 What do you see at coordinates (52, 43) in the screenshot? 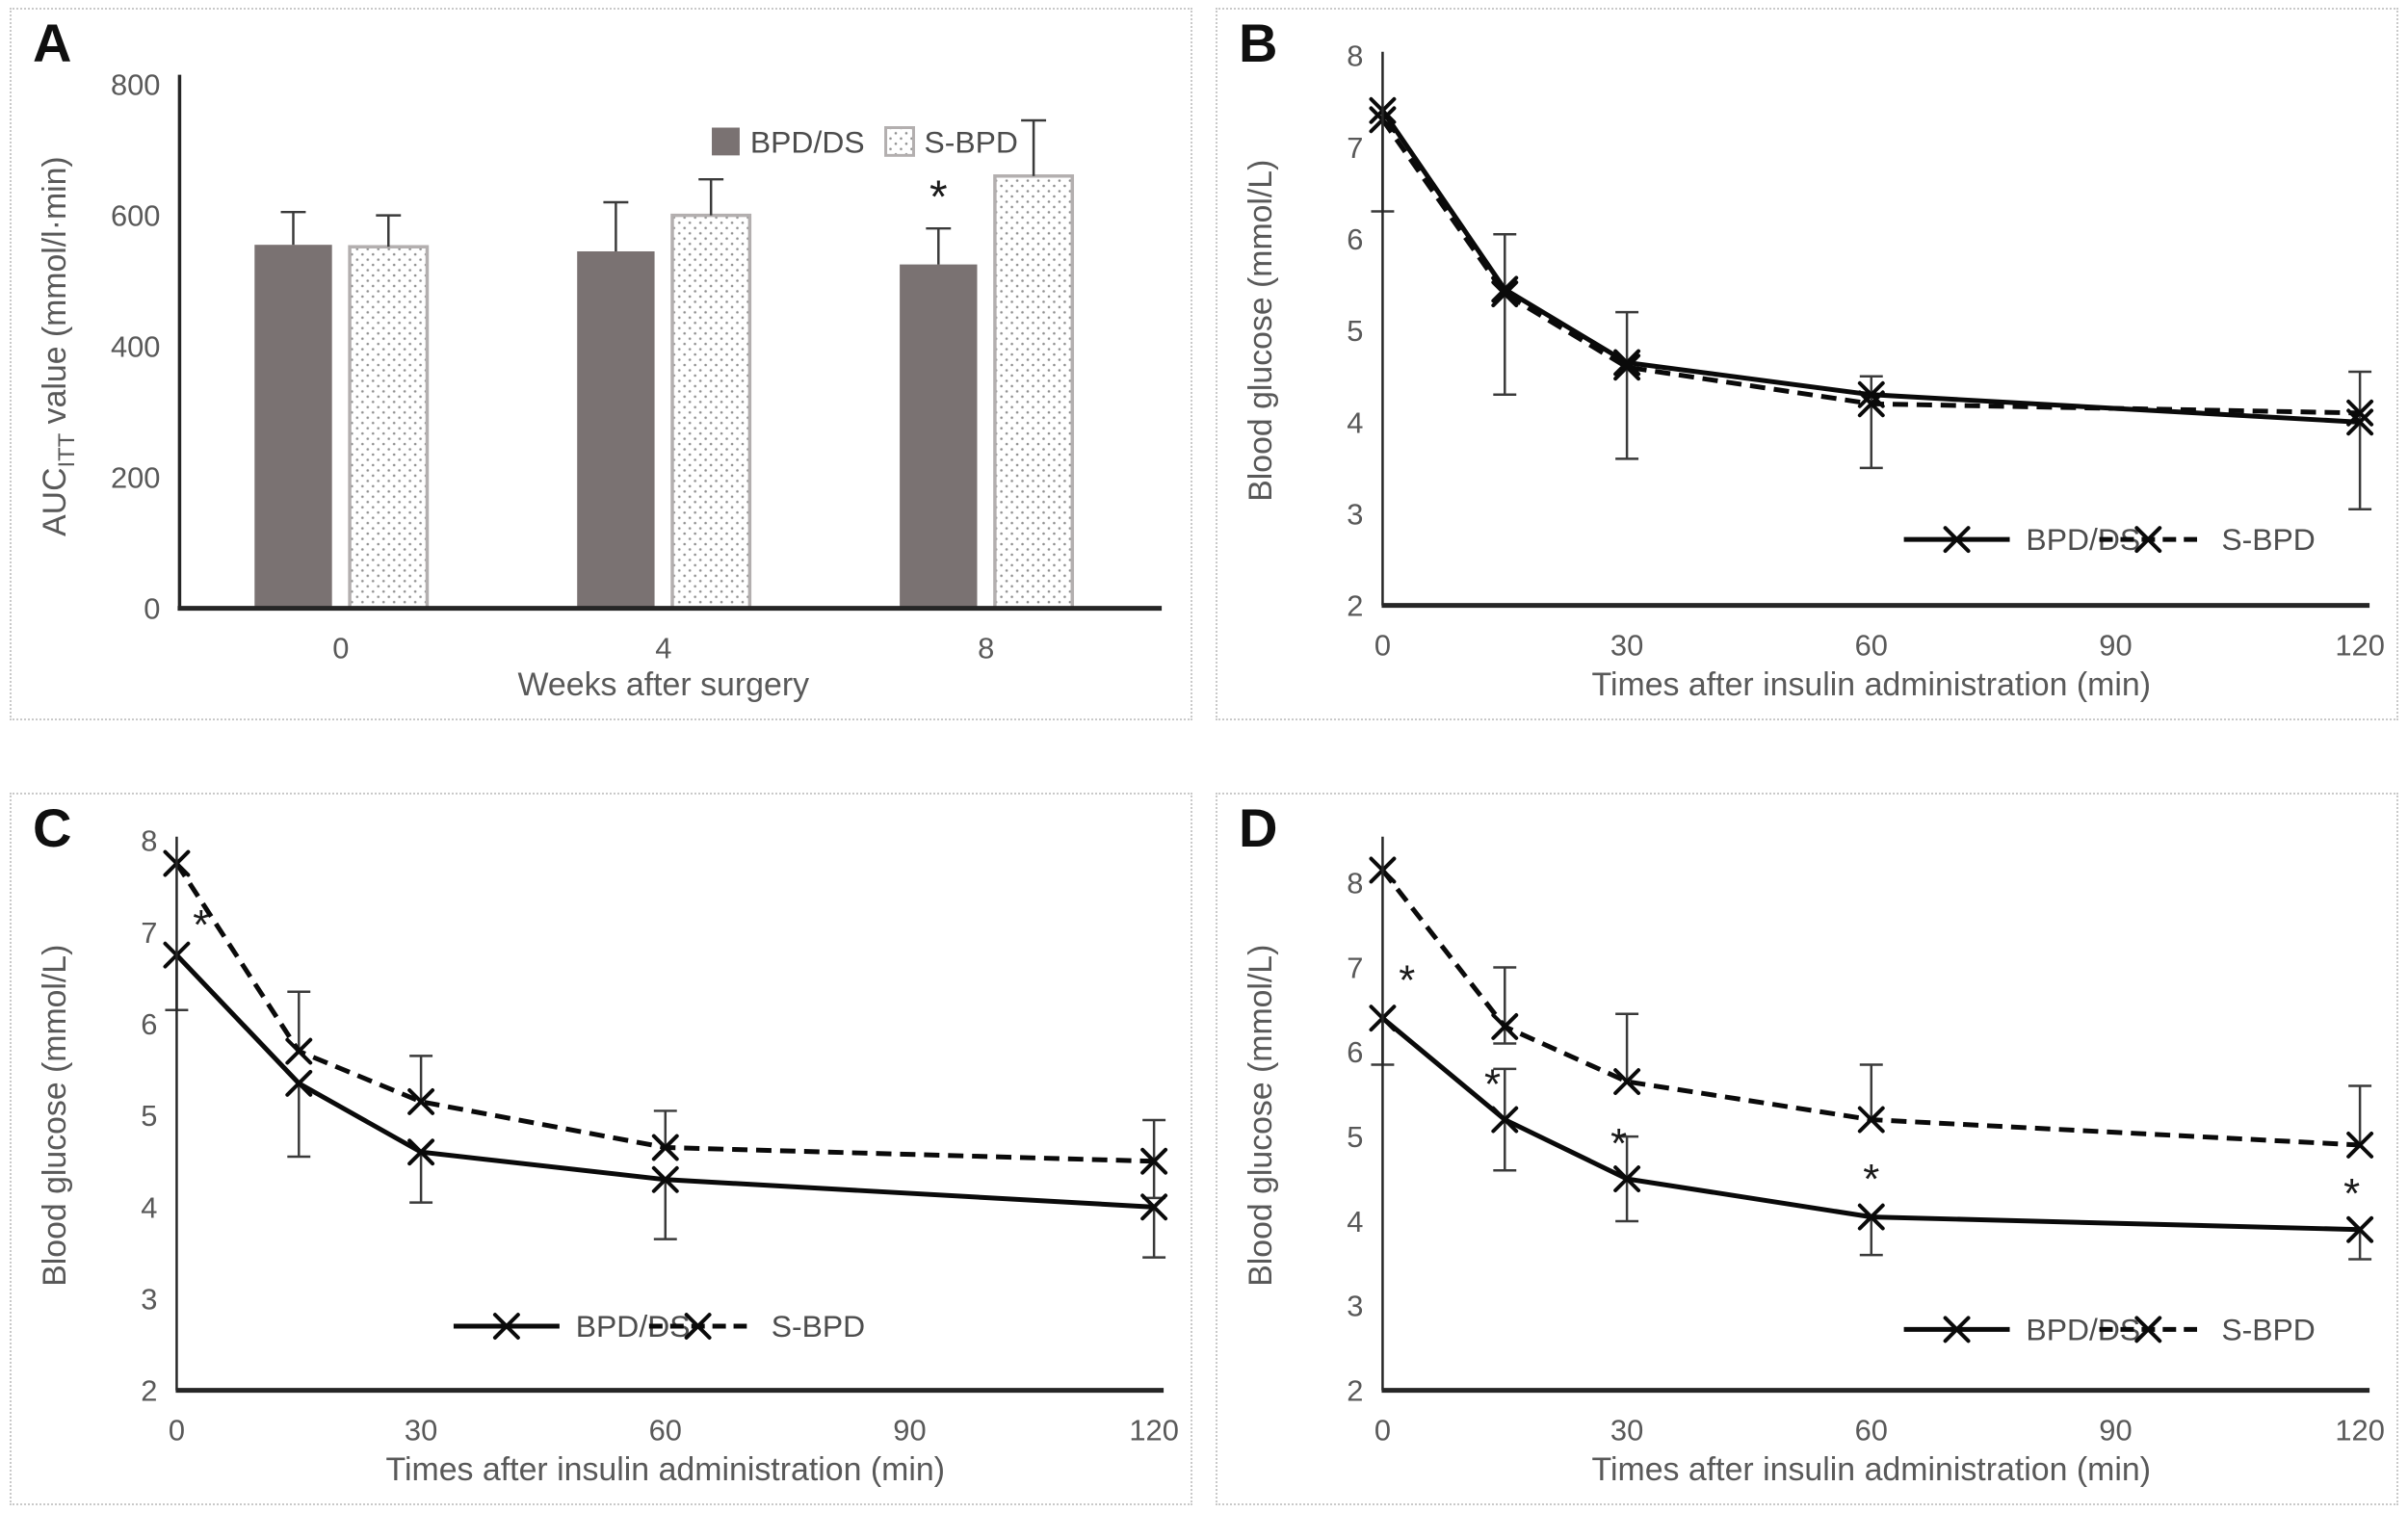
I see `panel-a-letter: A` at bounding box center [52, 43].